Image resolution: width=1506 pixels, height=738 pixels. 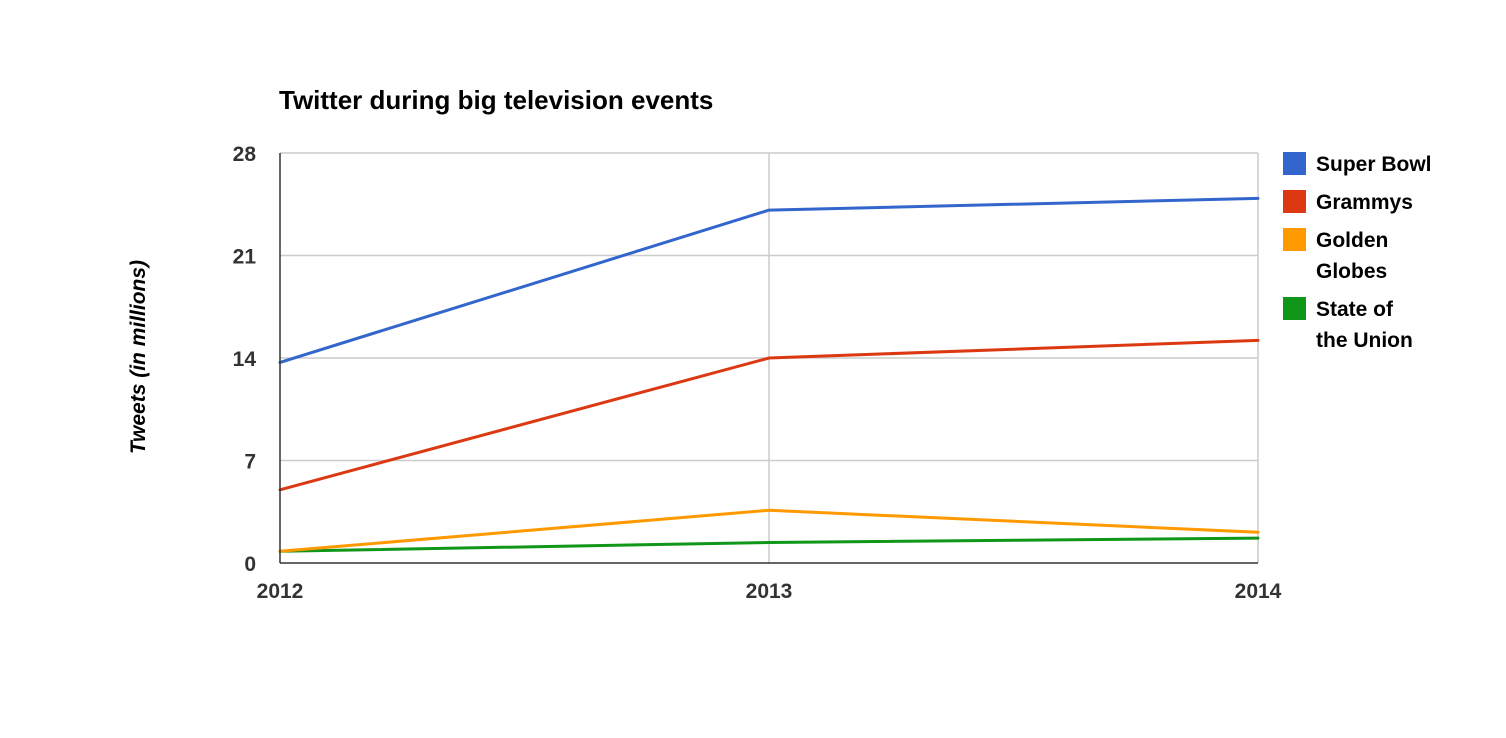 I want to click on series-line-grammys, so click(x=769, y=415).